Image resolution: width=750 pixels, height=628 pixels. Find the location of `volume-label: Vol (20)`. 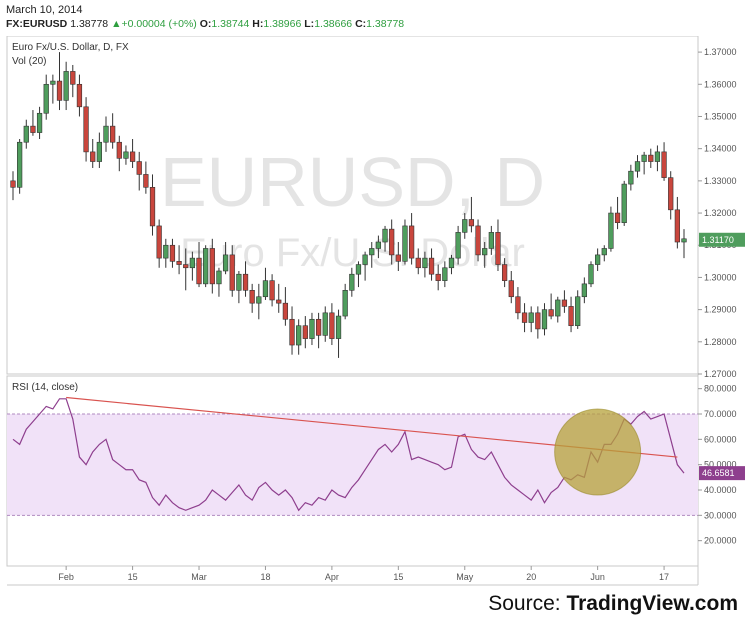

volume-label: Vol (20) is located at coordinates (29, 61).